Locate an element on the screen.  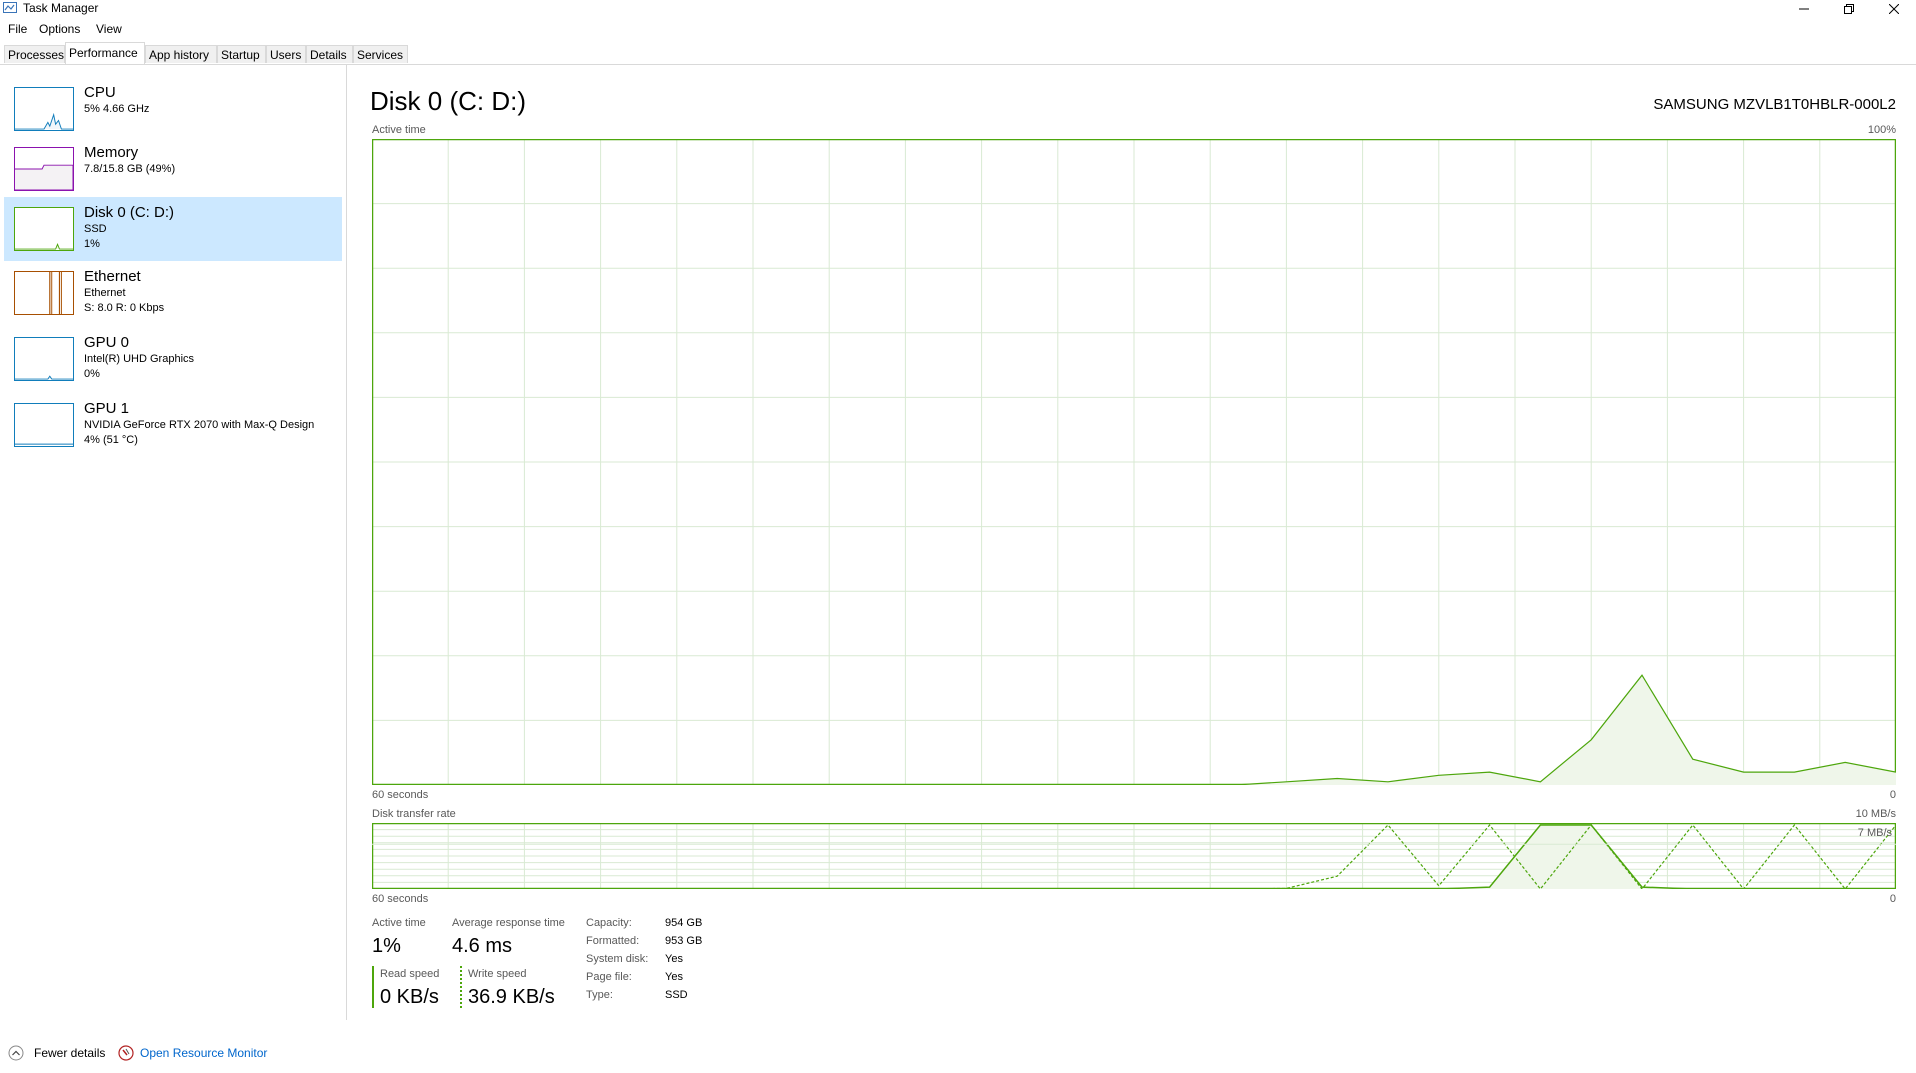
chevron-up-icon is located at coordinates (16, 1053).